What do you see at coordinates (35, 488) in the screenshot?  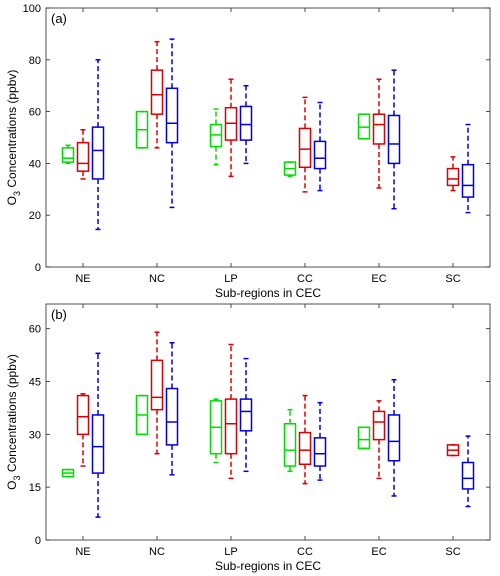 I see `y-tick-label: 15` at bounding box center [35, 488].